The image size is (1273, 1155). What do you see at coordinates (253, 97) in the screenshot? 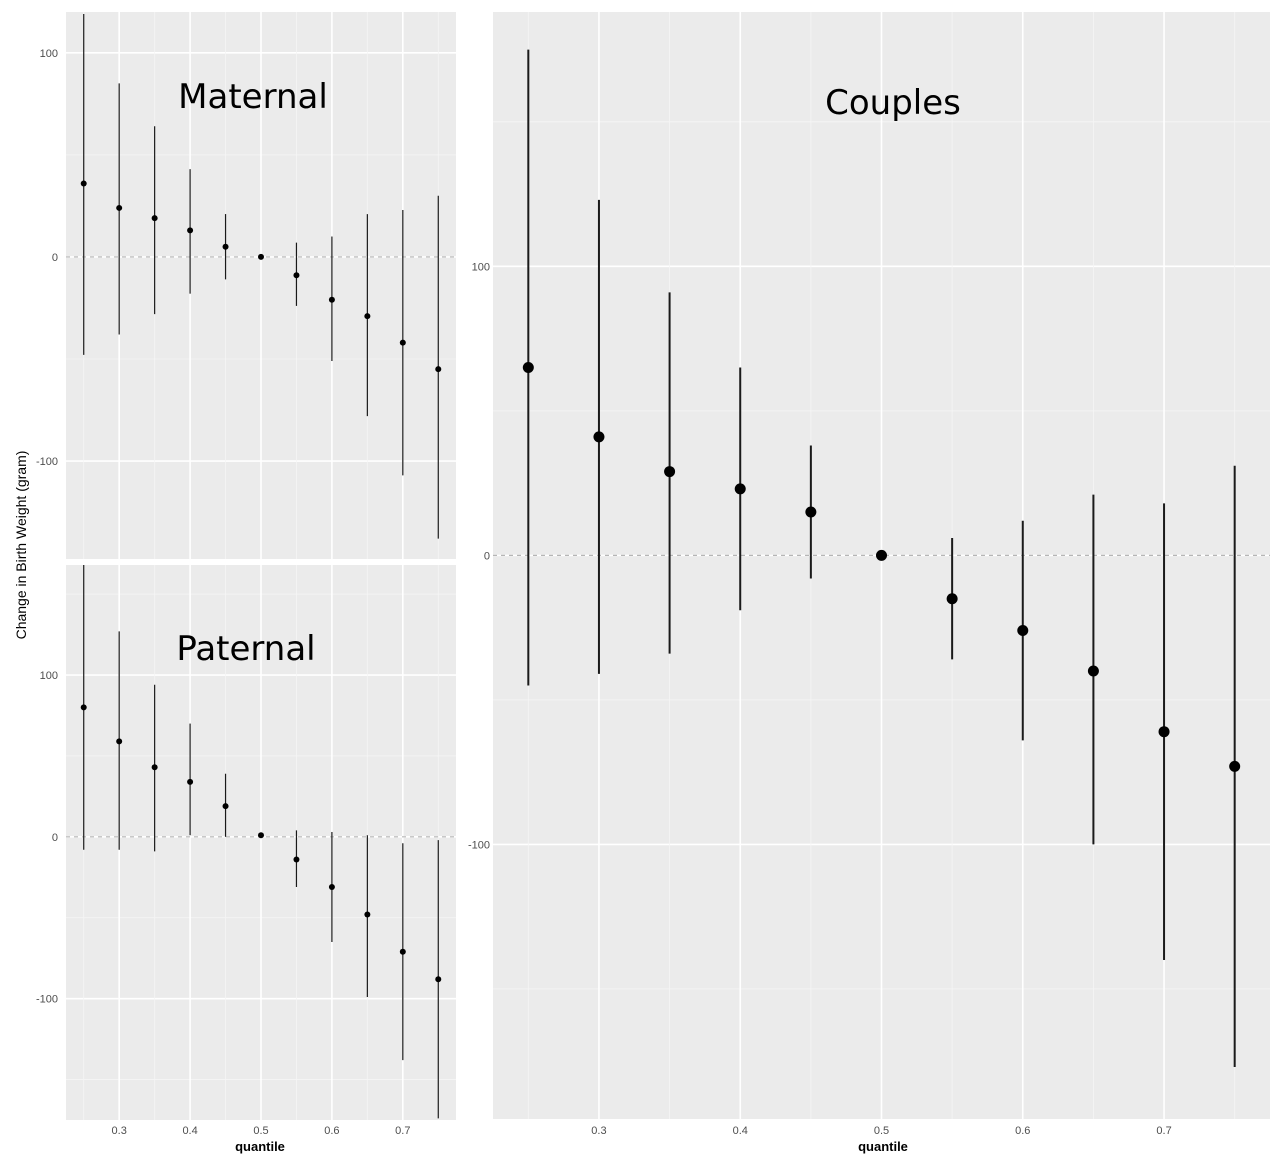
I see `panel-maternal-title: Maternal` at bounding box center [253, 97].